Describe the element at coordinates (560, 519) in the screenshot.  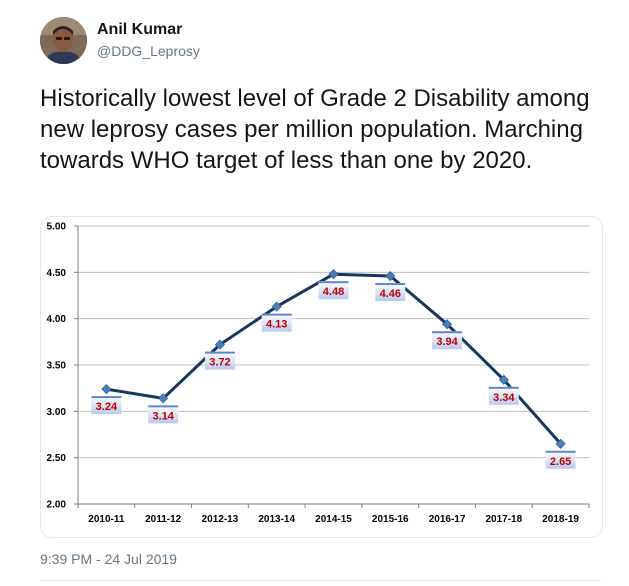
I see `x-tick-label: 2018-19` at that location.